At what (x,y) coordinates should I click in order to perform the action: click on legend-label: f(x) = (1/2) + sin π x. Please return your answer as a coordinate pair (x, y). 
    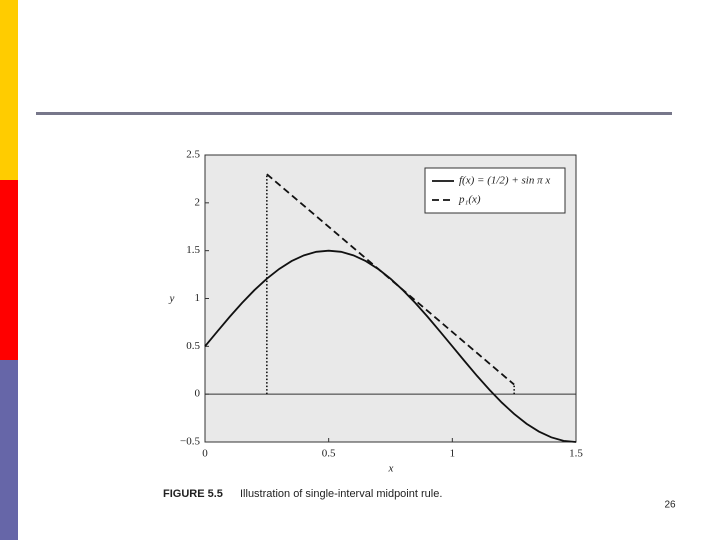
    Looking at the image, I should click on (504, 181).